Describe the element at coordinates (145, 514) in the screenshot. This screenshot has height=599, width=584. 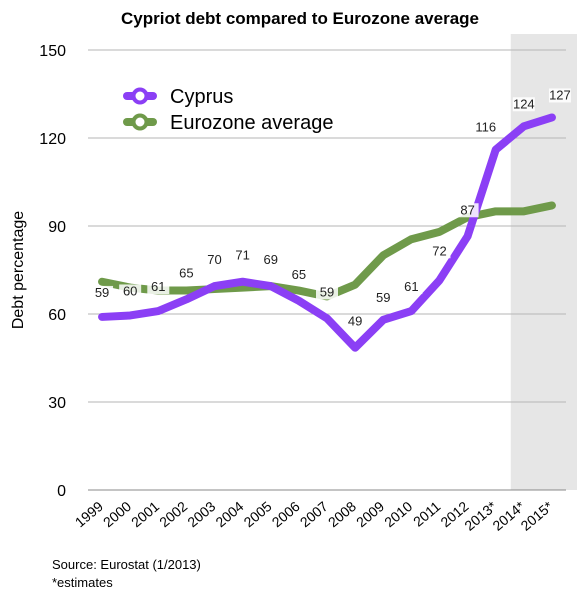
I see `x-tick-label: 2001` at that location.